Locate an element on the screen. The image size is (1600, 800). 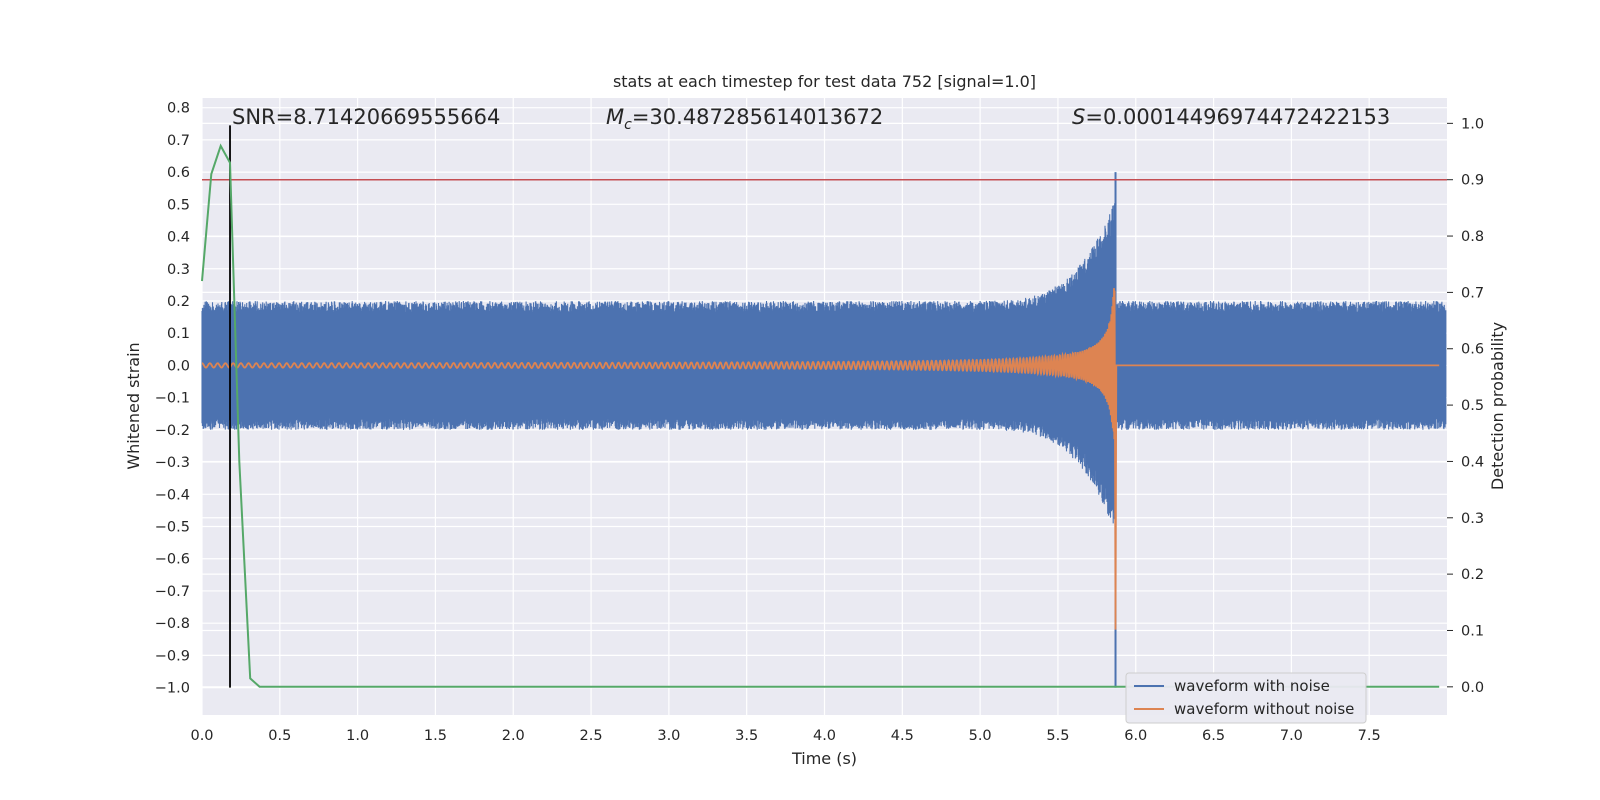
y-tick-label: −0.3 is located at coordinates (172, 463).